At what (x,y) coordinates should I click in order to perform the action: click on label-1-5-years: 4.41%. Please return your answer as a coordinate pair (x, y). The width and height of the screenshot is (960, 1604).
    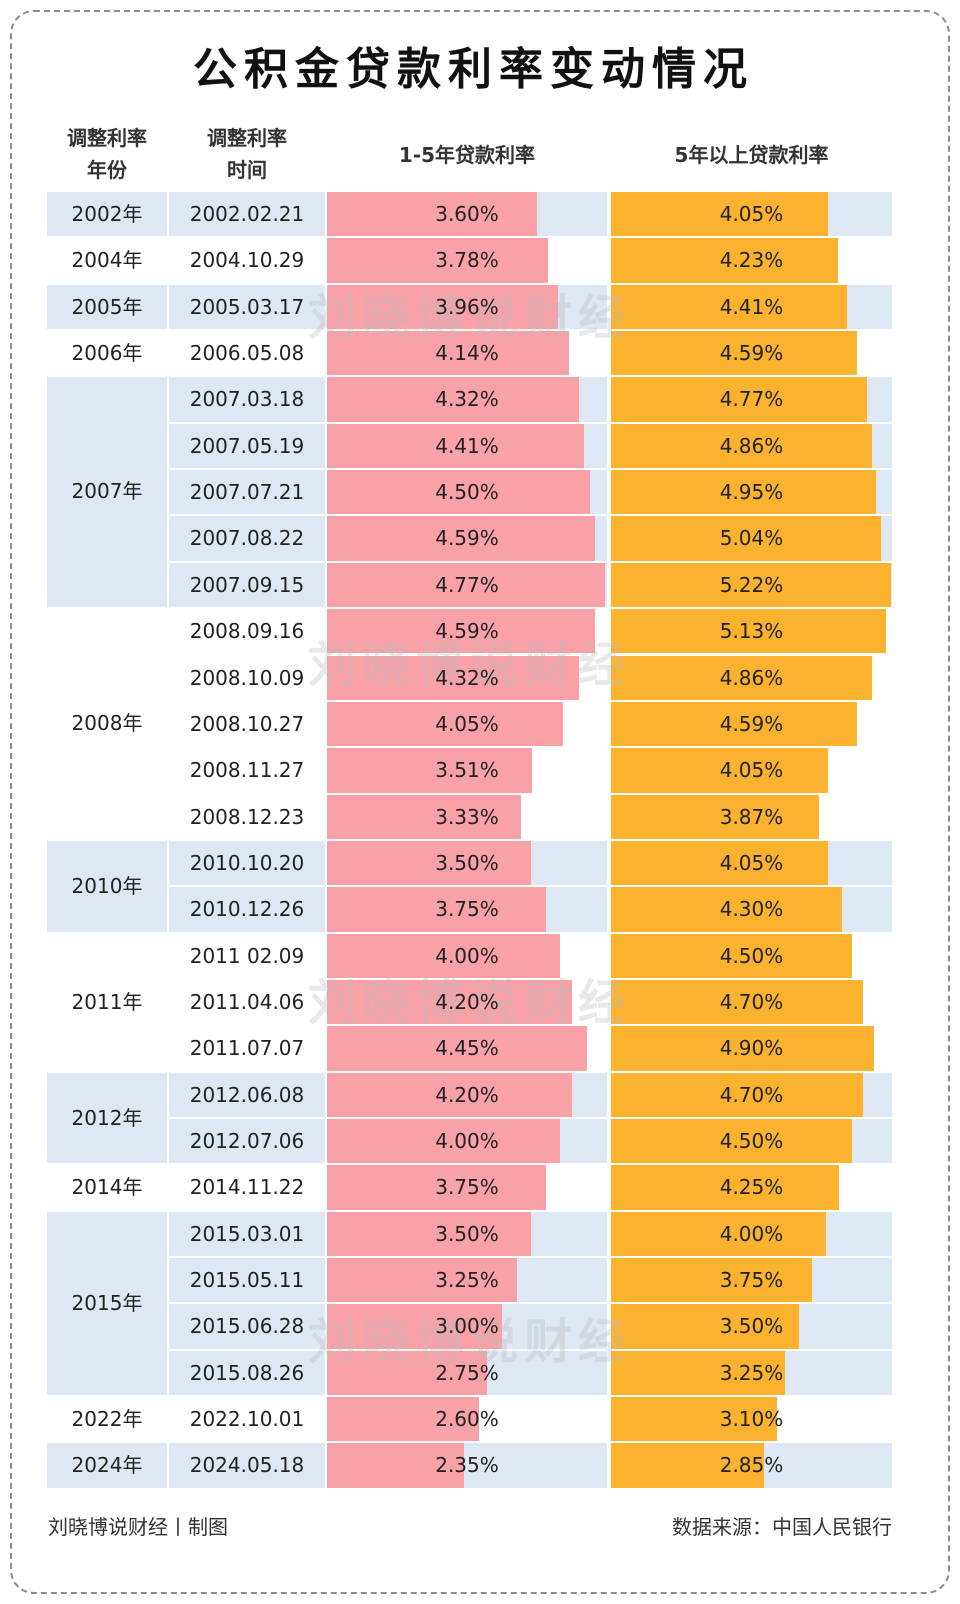
    Looking at the image, I should click on (467, 445).